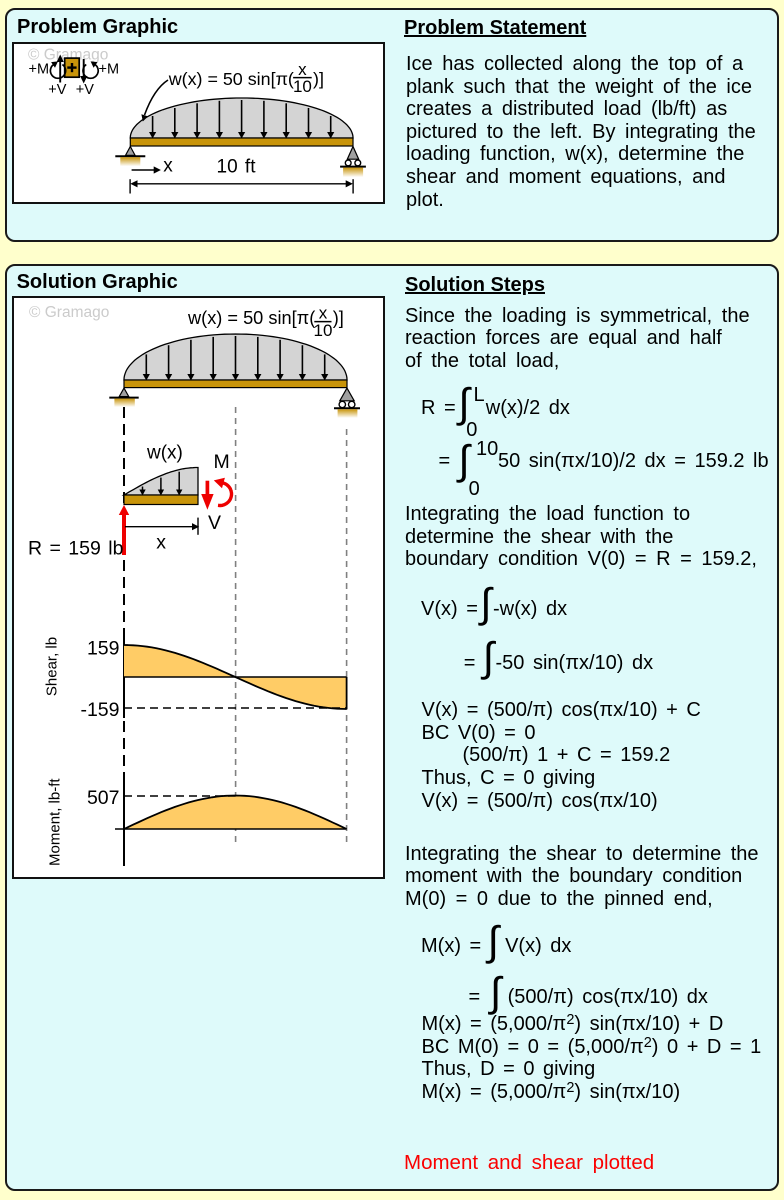  Describe the element at coordinates (237, 167) in the screenshot. I see `svg-text: 10 ft` at that location.